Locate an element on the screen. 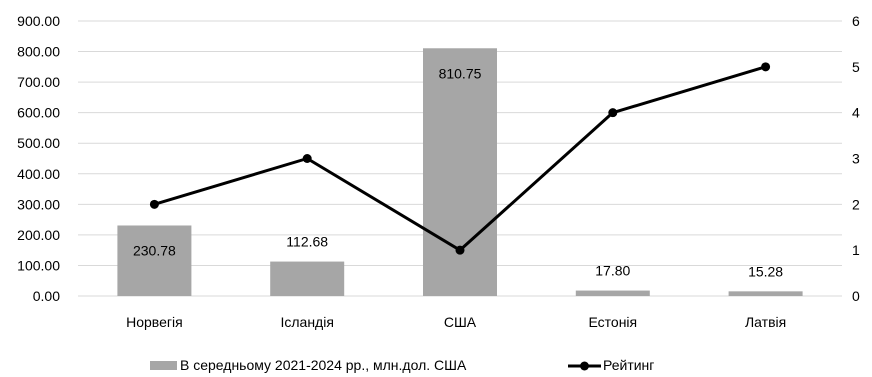 The image size is (872, 377). category-label: Норвегія is located at coordinates (154, 322).